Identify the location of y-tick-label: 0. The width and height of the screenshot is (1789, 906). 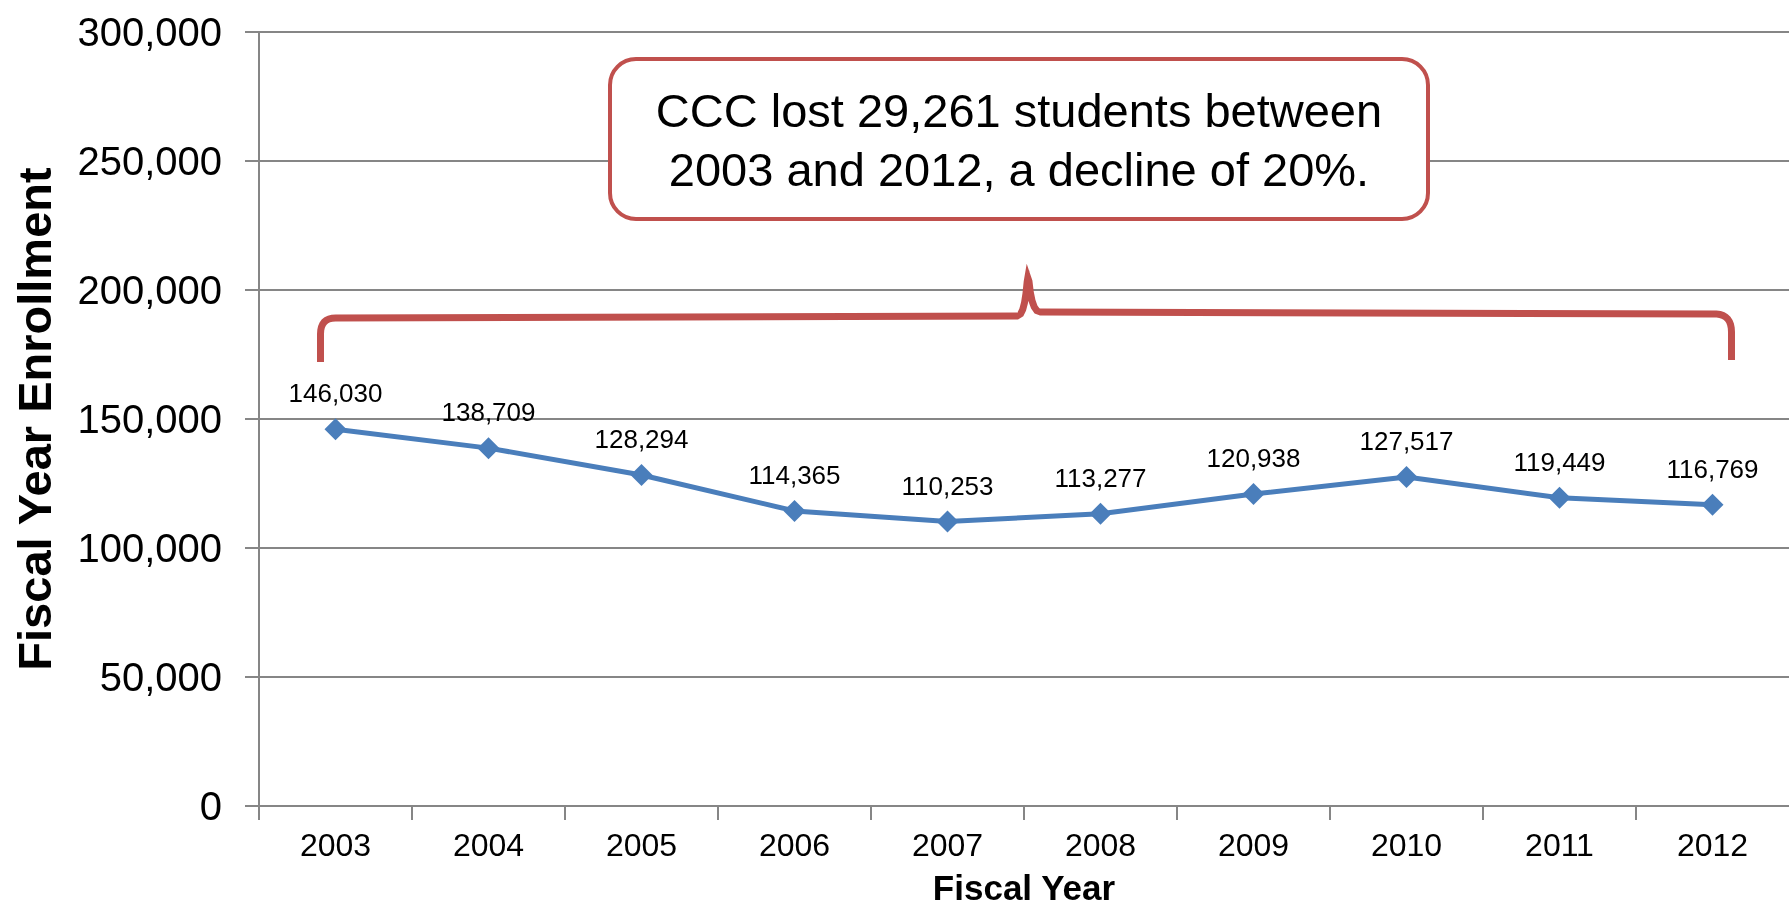
(210, 806).